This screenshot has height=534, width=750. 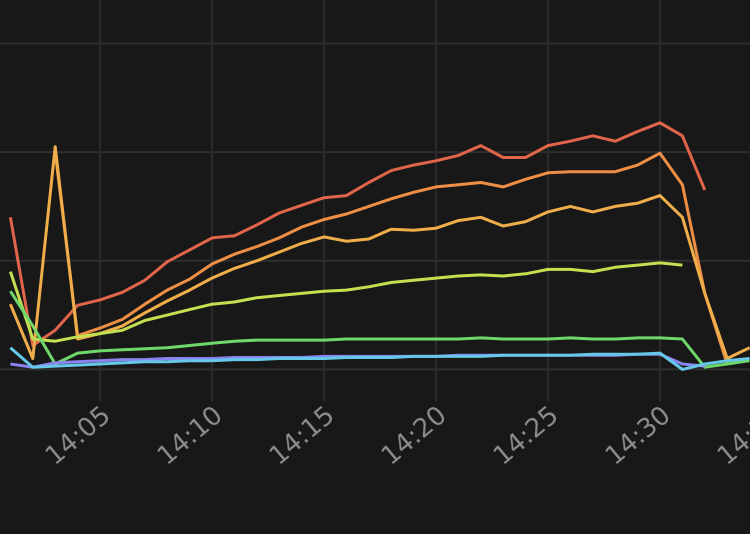 I want to click on x-tick-label: 14:05, so click(x=78, y=435).